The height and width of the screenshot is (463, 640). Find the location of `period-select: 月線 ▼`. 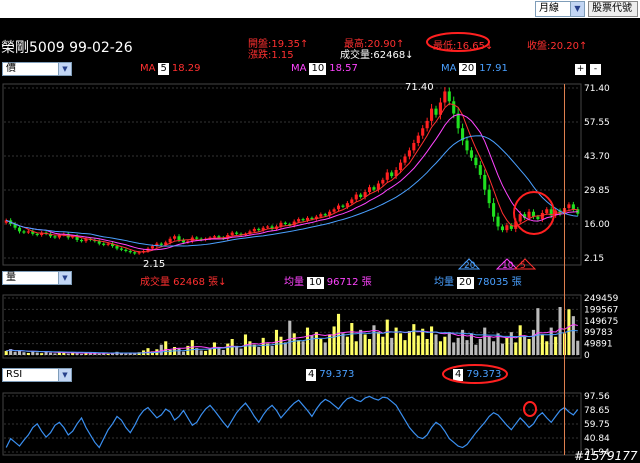

period-select: 月線 ▼ is located at coordinates (560, 9).